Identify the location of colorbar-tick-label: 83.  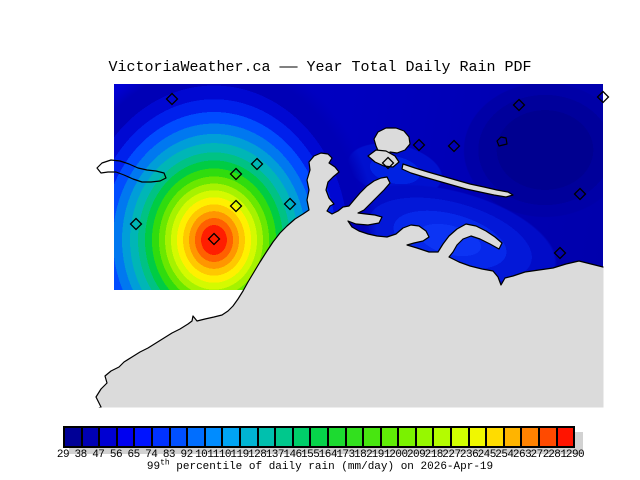
(169, 455).